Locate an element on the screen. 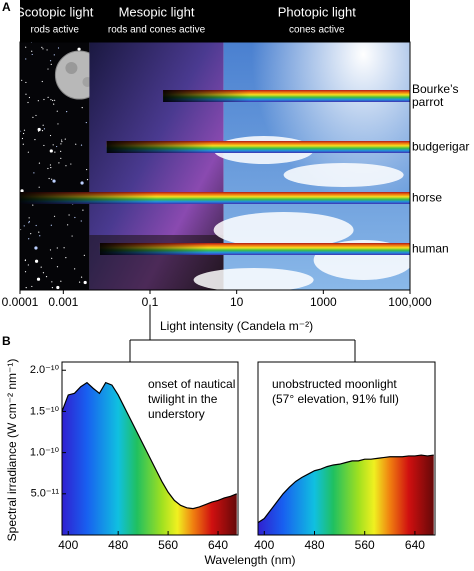 This screenshot has height=571, width=474. annotation: (57° elevation, 91% full) is located at coordinates (335, 399).